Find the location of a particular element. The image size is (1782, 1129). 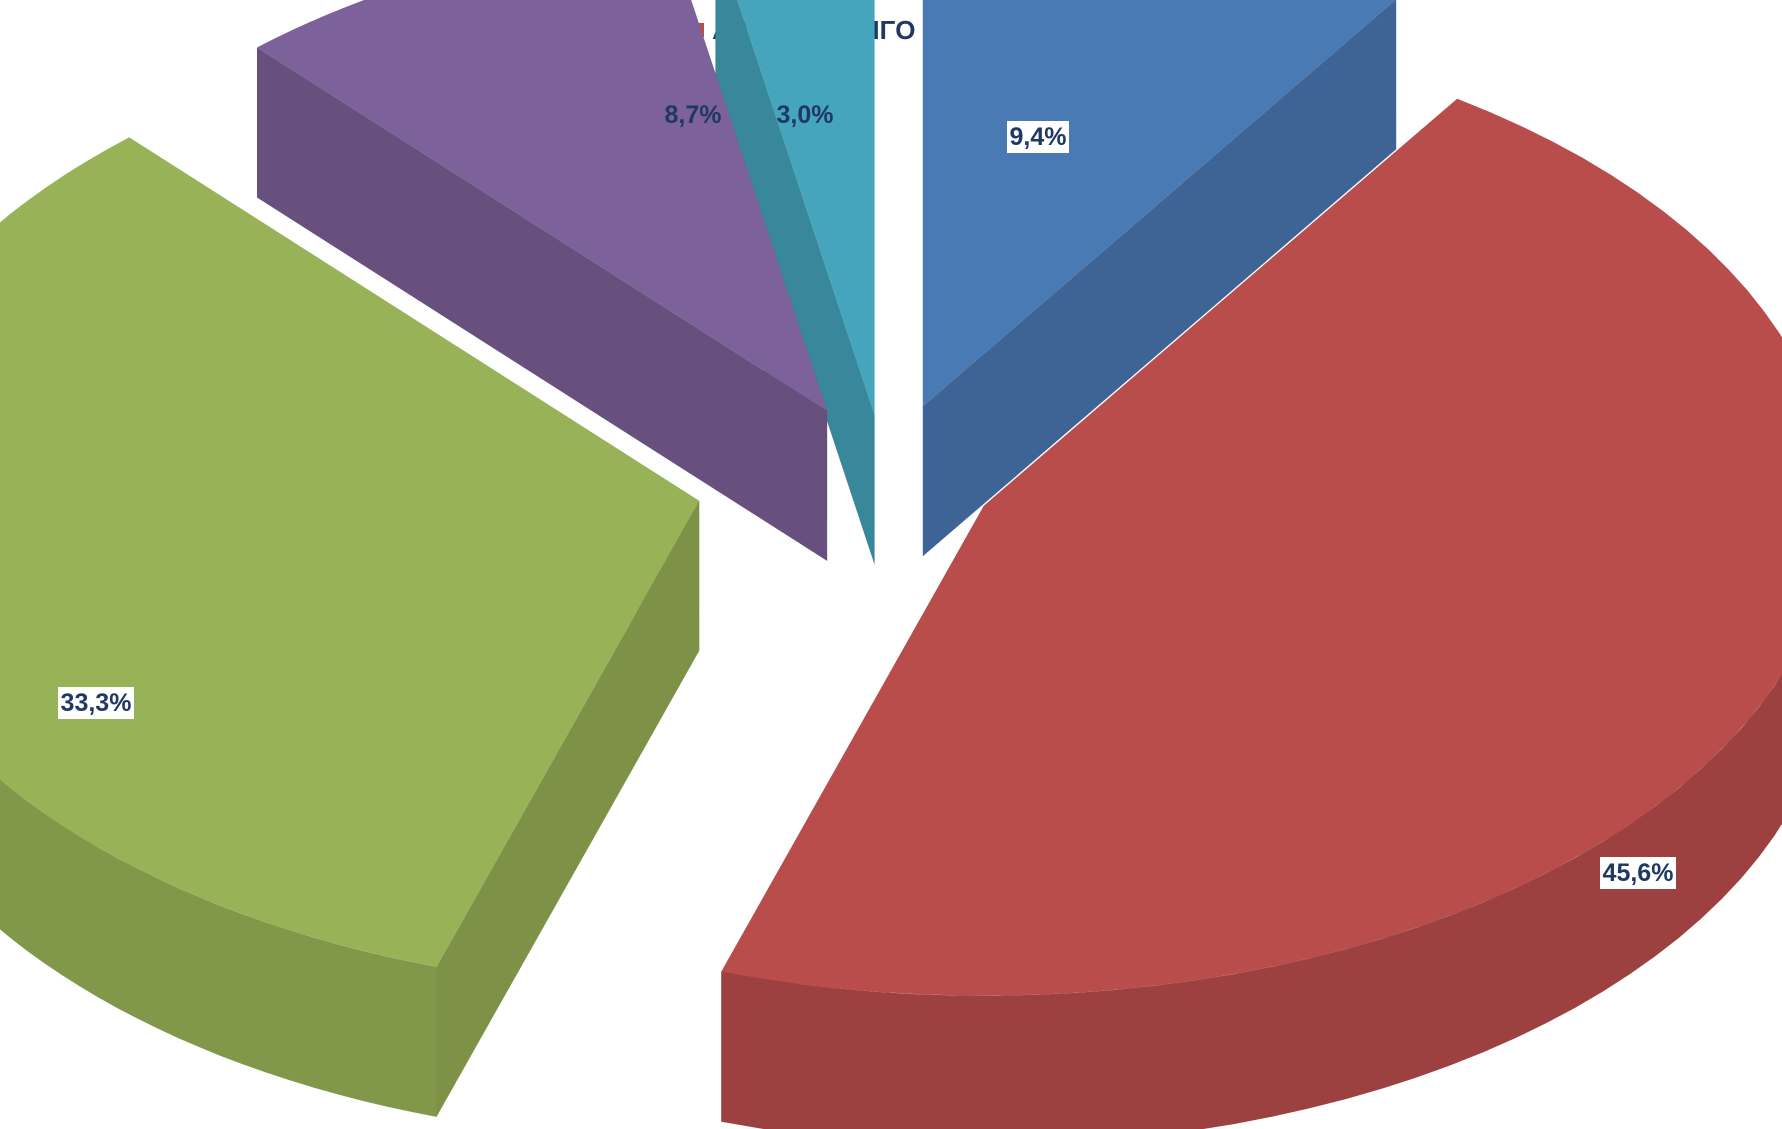

data-label-text: 45,6% is located at coordinates (1638, 873).